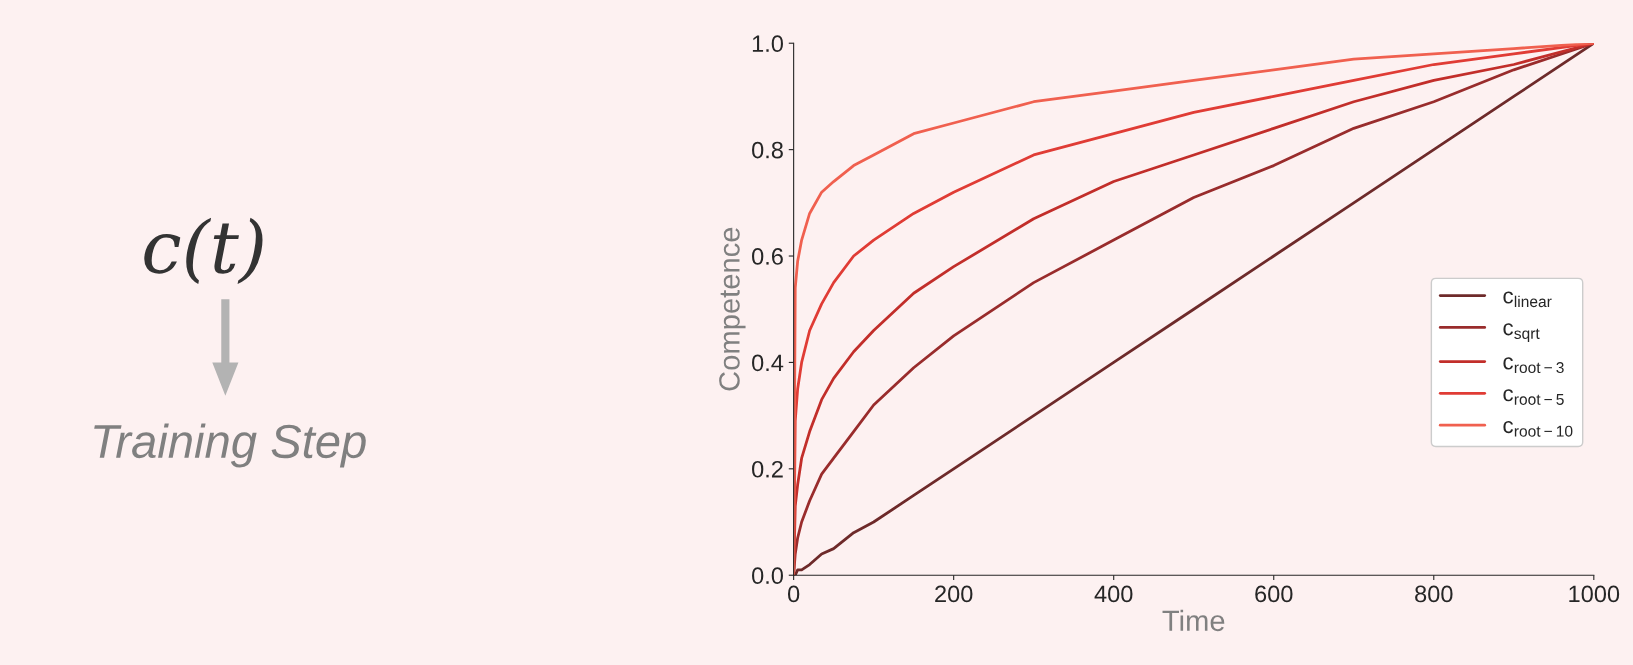  I want to click on x-tick-label: 0, so click(794, 594).